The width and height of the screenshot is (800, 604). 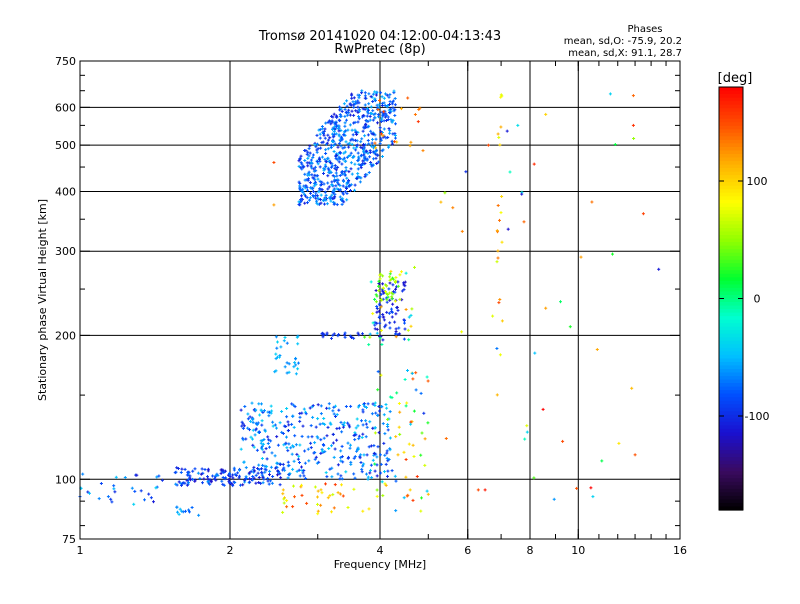 What do you see at coordinates (757, 299) in the screenshot?
I see `colorbar-tick-label: 0` at bounding box center [757, 299].